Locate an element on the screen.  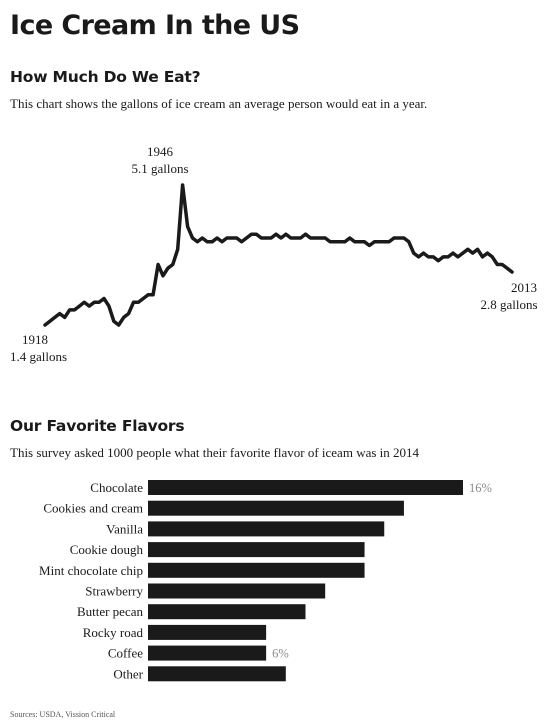
bar-rocky-road is located at coordinates (207, 632).